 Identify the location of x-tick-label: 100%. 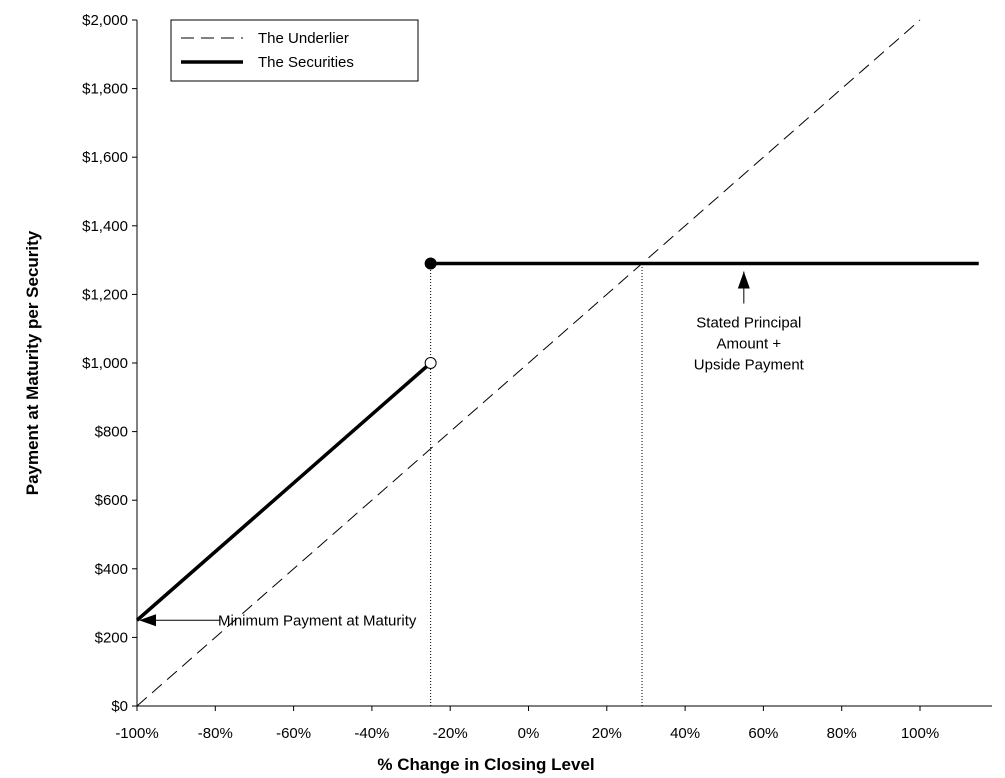
(920, 733).